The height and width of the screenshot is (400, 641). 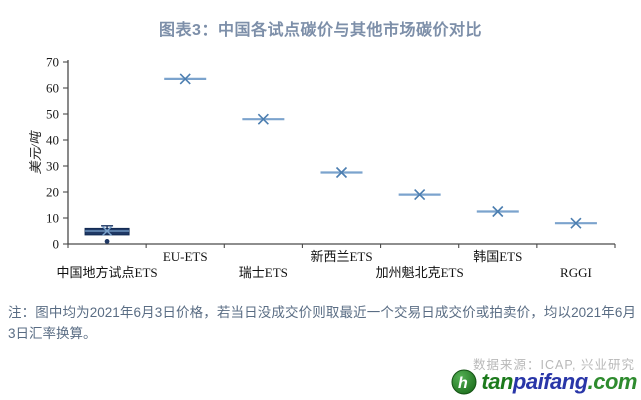 I want to click on x-category-label: RGGI, so click(x=576, y=272).